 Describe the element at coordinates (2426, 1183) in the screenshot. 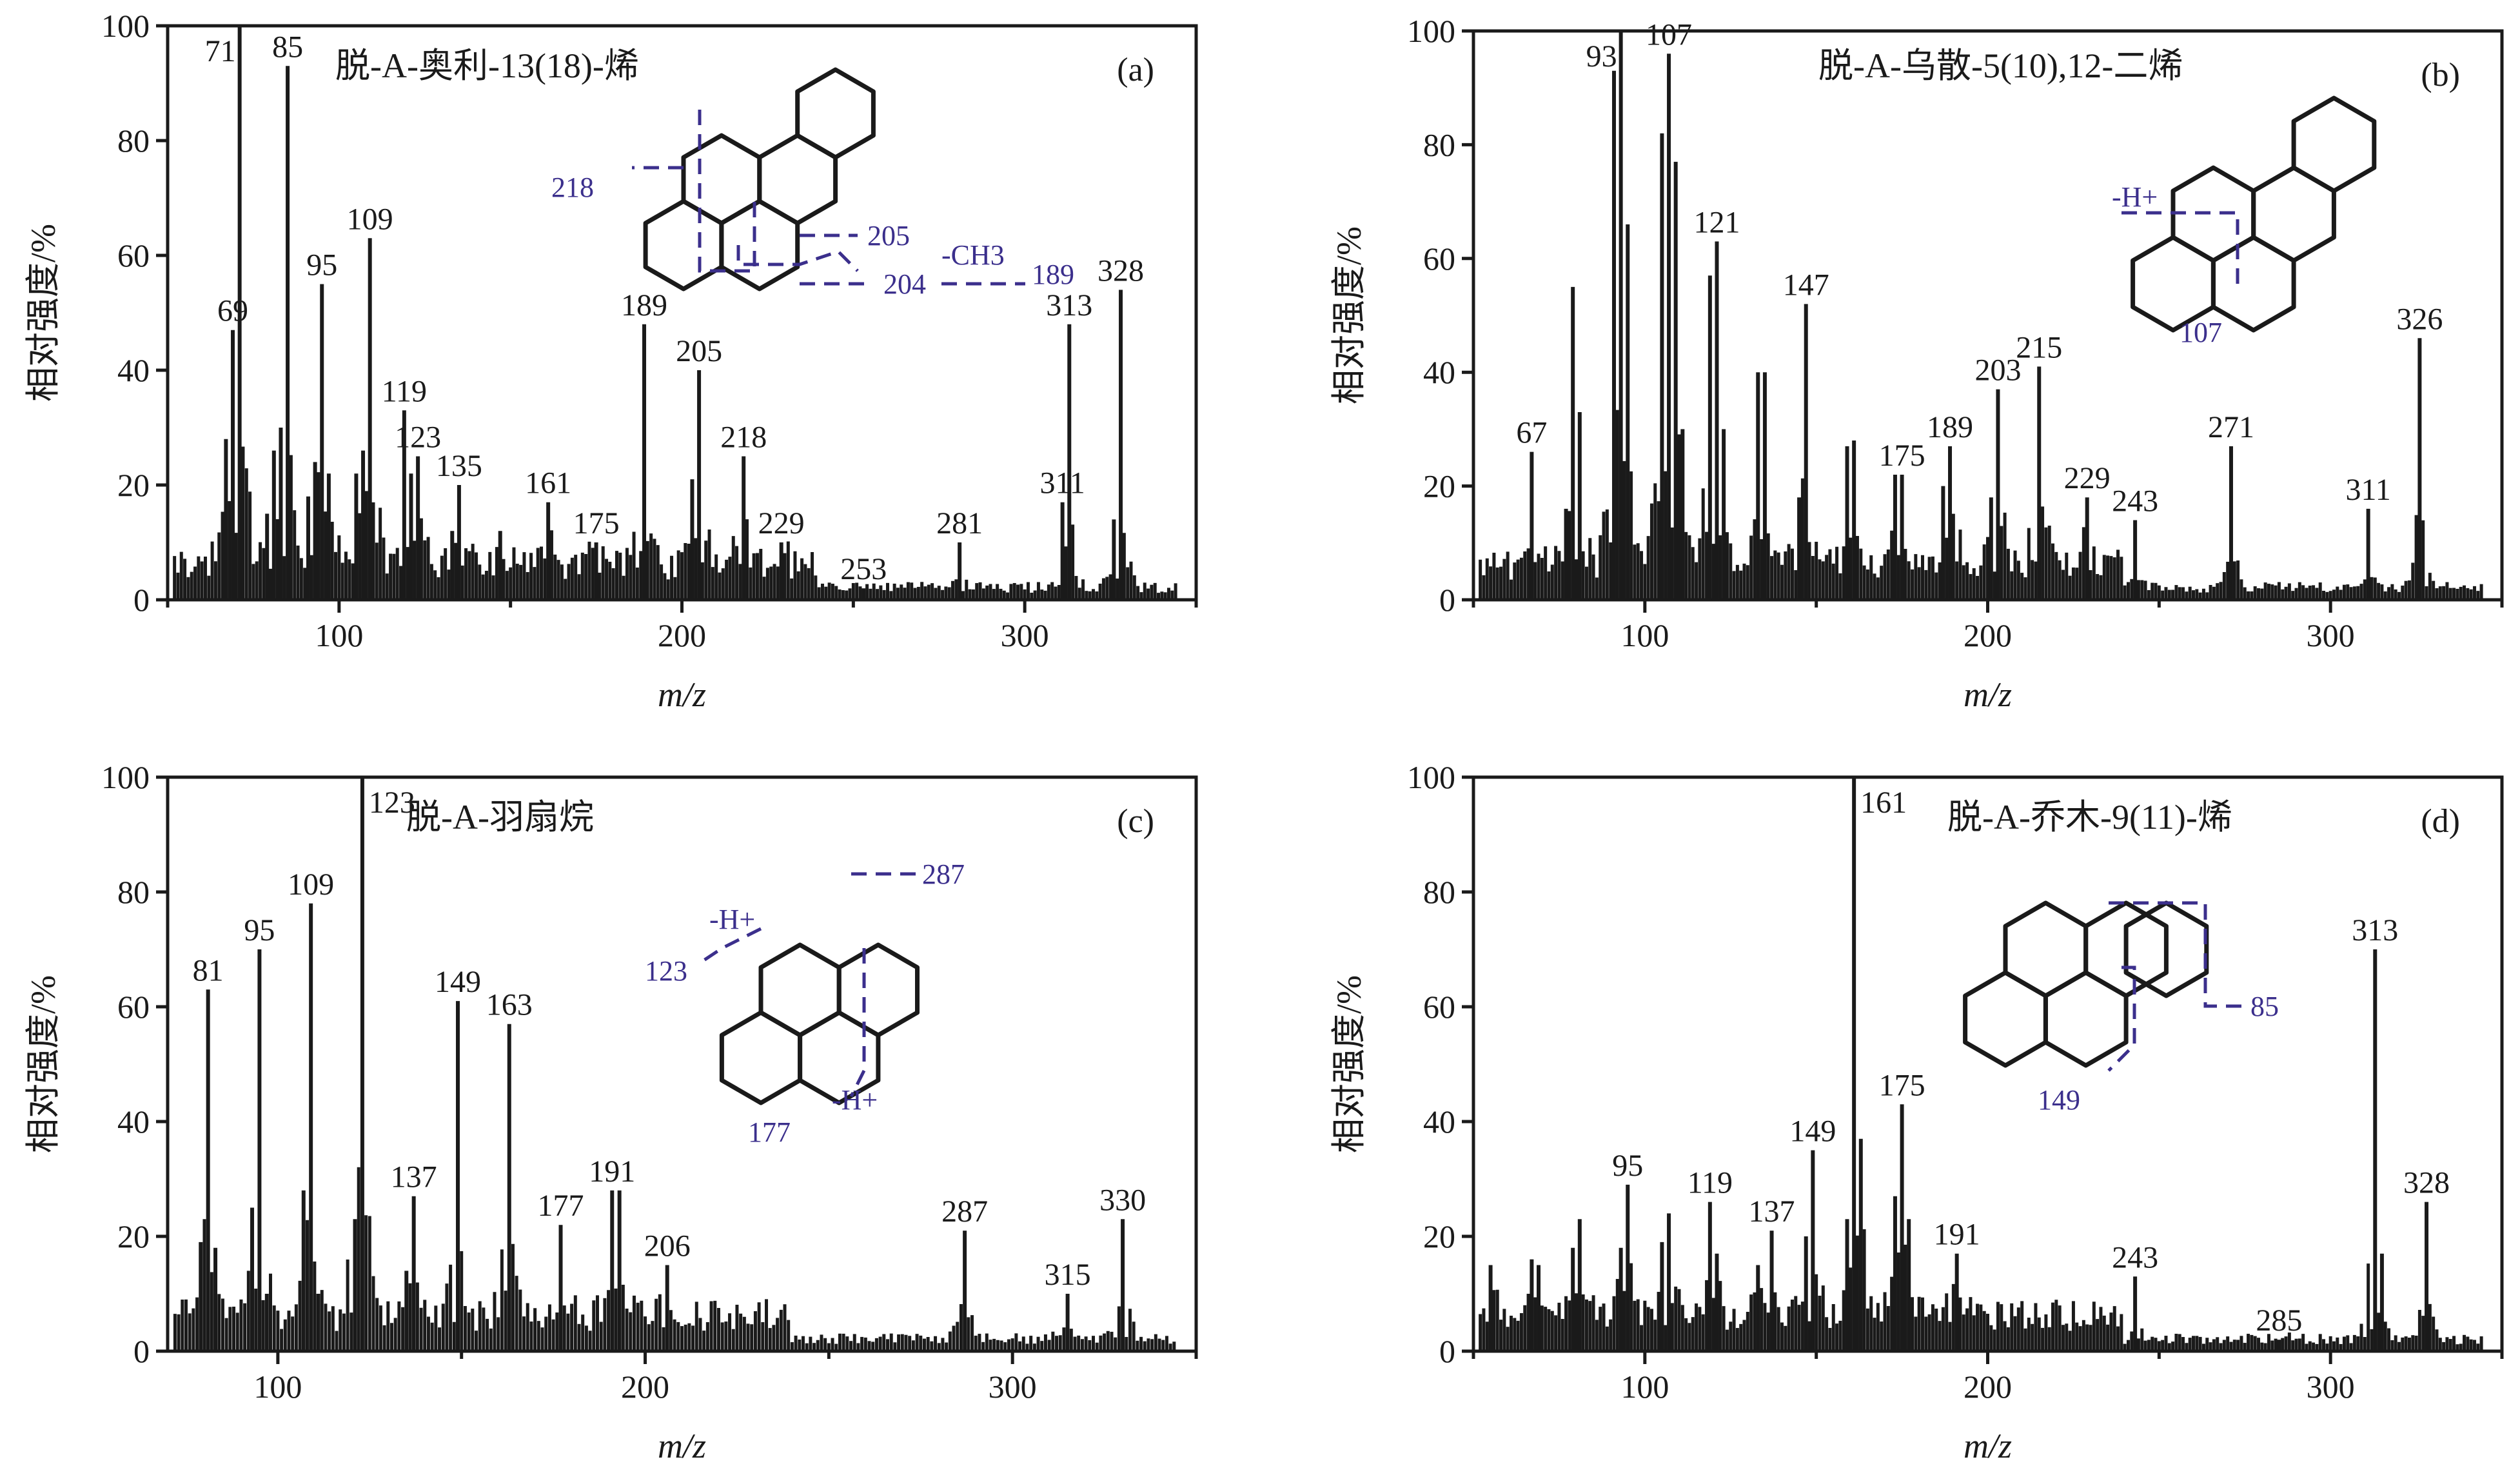

I see `peak-label-328: 328` at that location.